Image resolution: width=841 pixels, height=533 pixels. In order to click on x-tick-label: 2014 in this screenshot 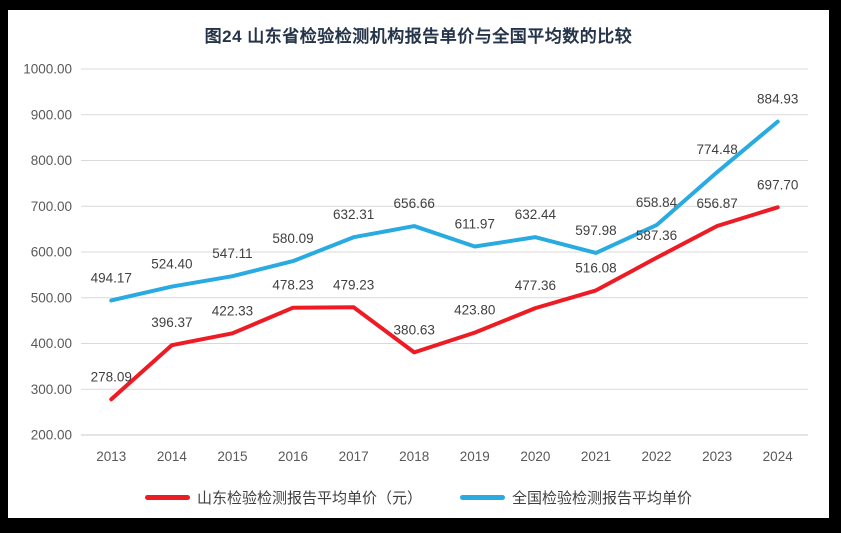, I will do `click(172, 456)`.